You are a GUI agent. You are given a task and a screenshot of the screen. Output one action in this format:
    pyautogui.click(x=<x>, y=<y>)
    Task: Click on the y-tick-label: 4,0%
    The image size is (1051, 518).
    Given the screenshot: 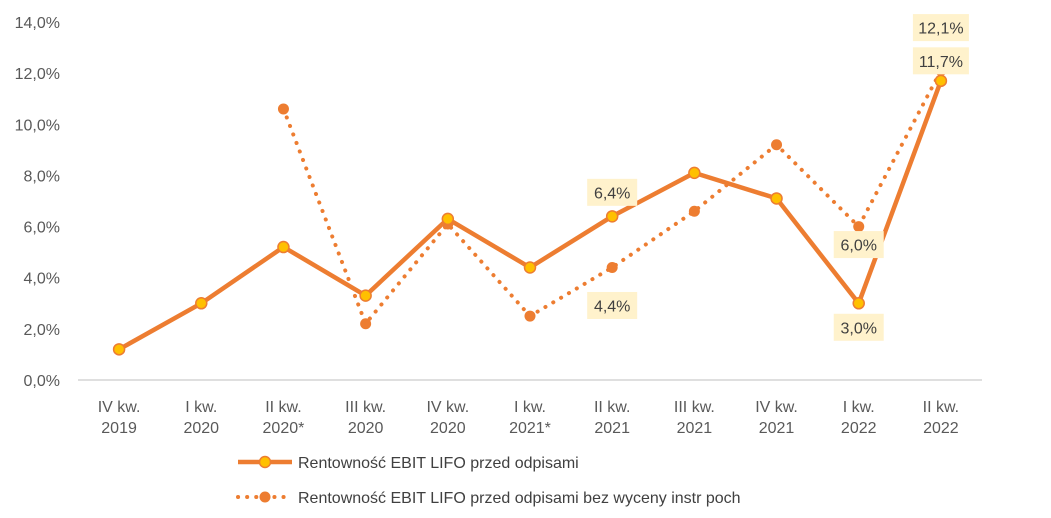 What is the action you would take?
    pyautogui.click(x=42, y=279)
    